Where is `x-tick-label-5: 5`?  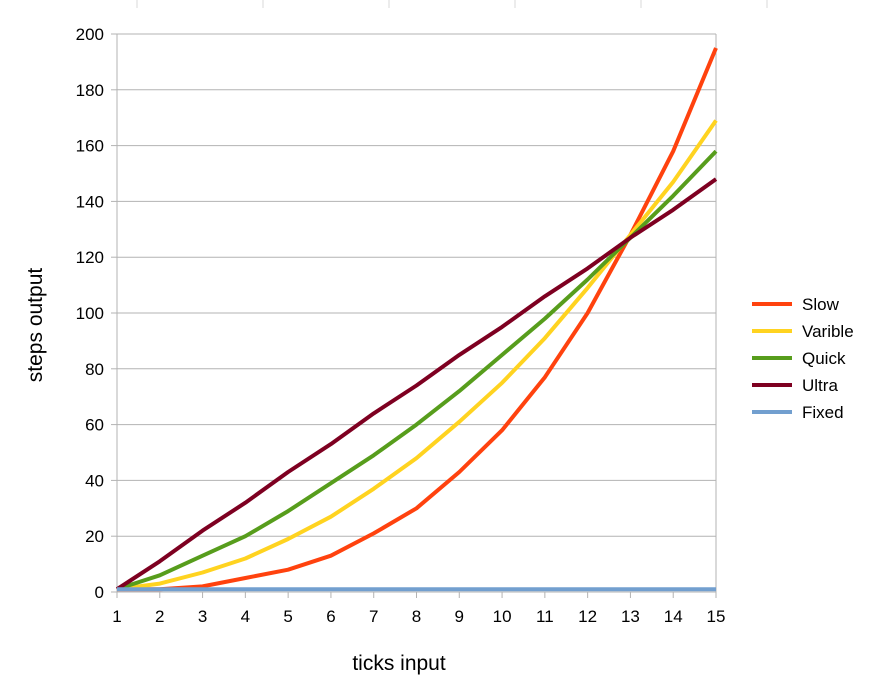
x-tick-label-5: 5 is located at coordinates (287, 616).